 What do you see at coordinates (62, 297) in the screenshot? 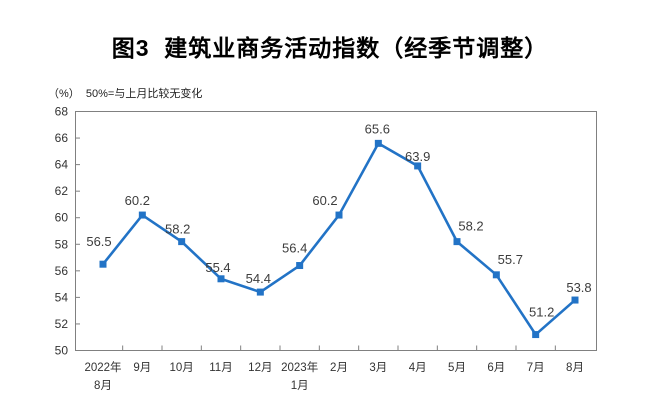
I see `y-axis-label: 54` at bounding box center [62, 297].